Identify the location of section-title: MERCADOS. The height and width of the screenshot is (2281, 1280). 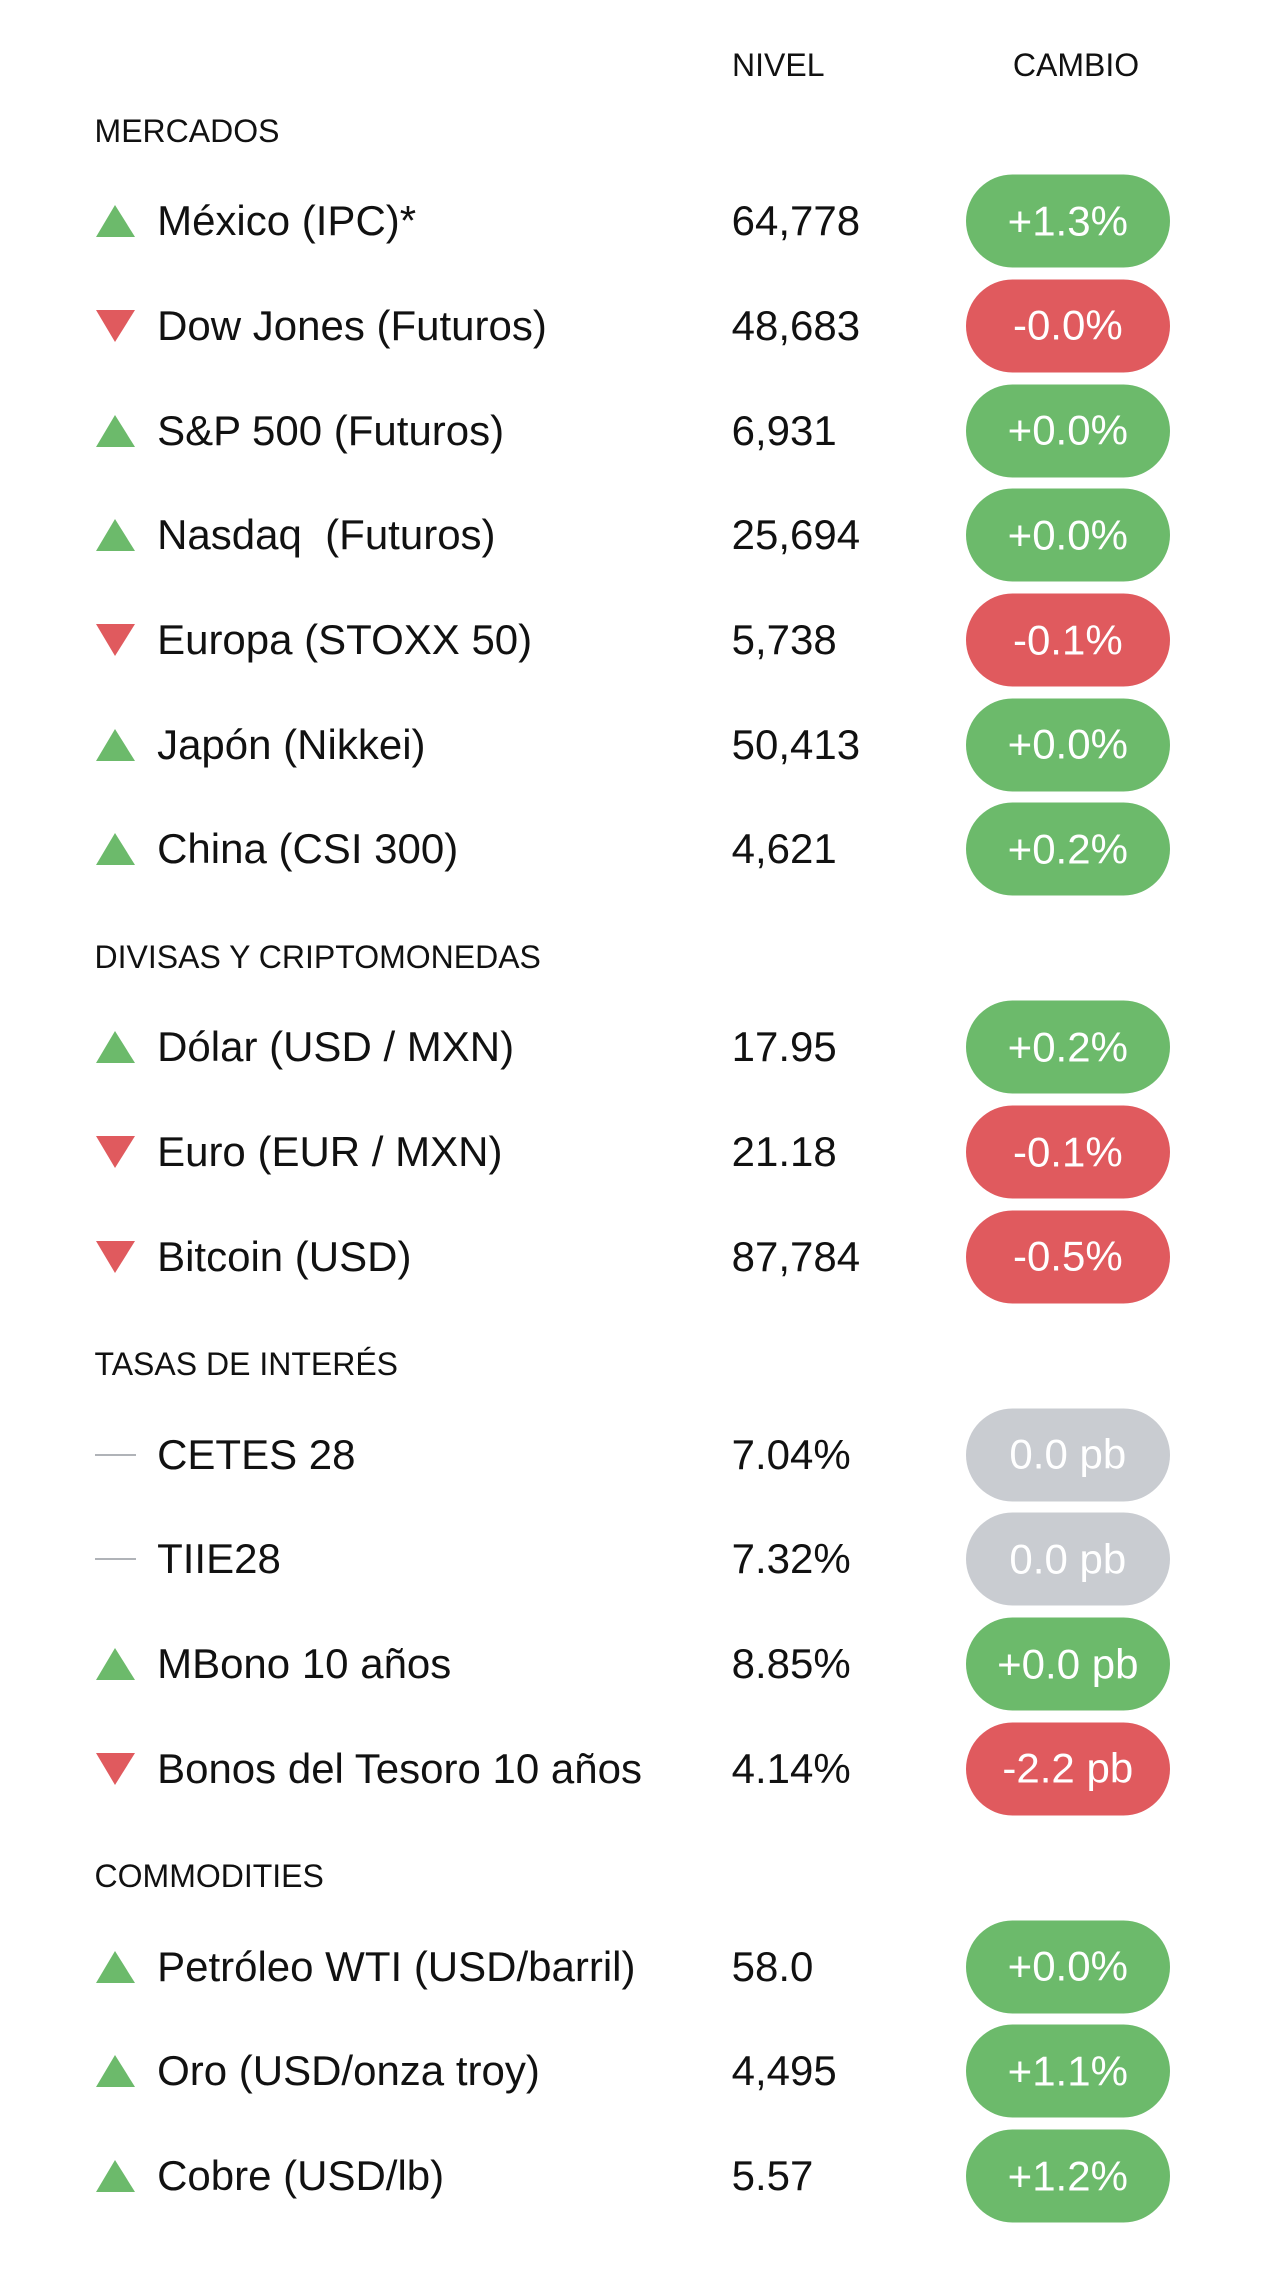
(187, 130).